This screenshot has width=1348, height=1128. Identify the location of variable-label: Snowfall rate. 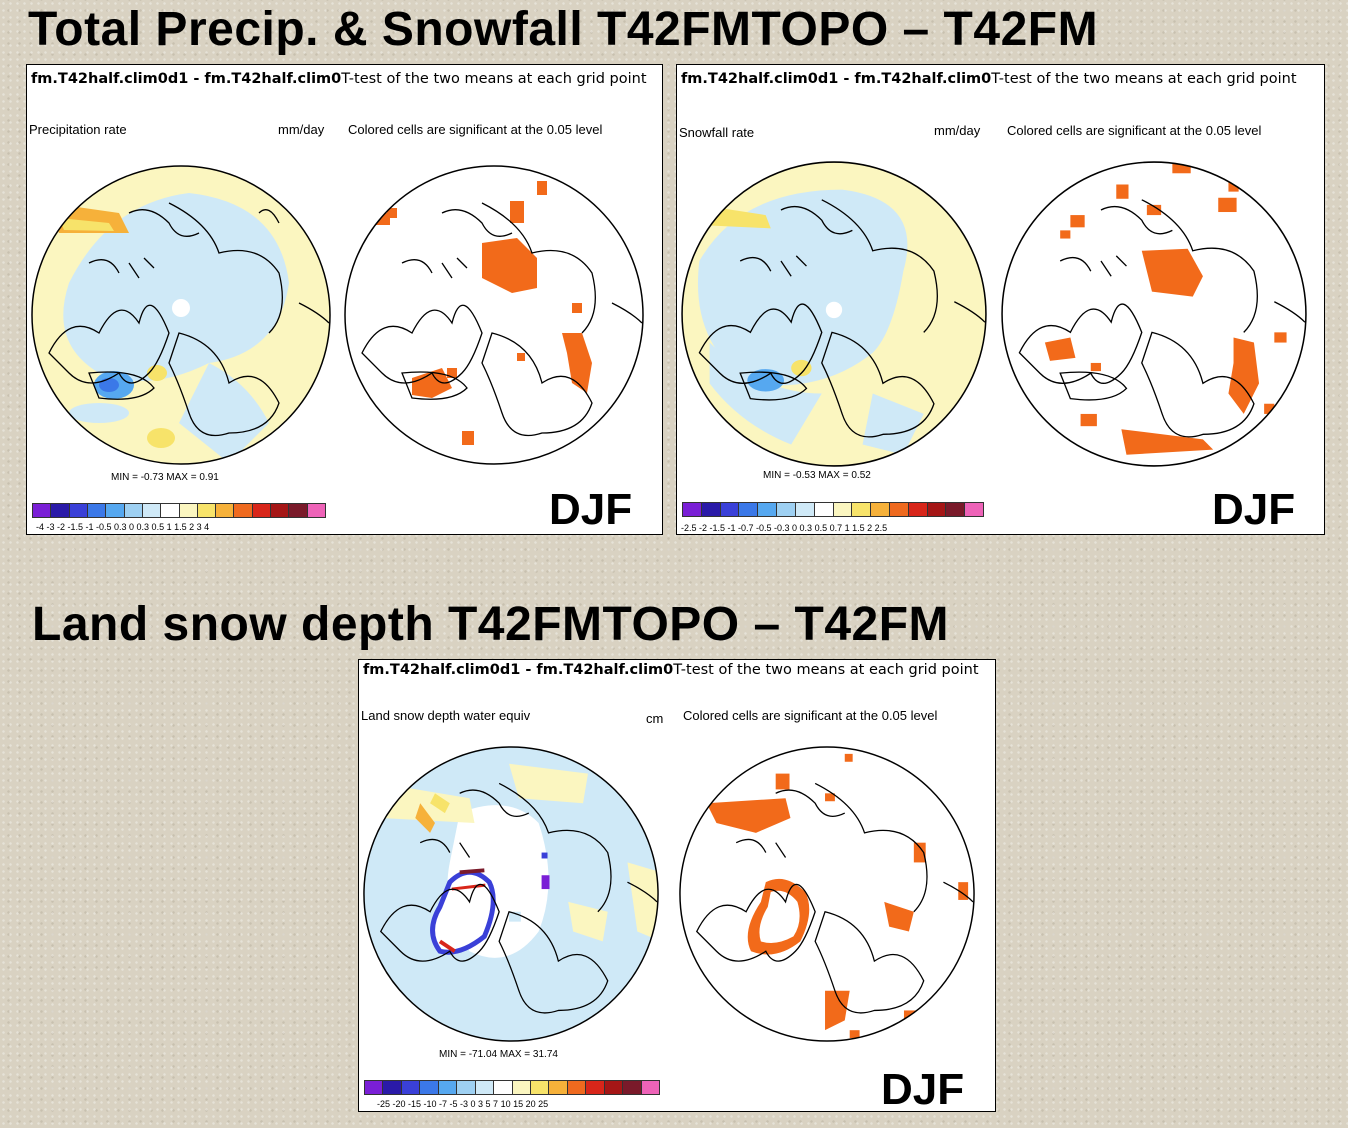
(717, 132).